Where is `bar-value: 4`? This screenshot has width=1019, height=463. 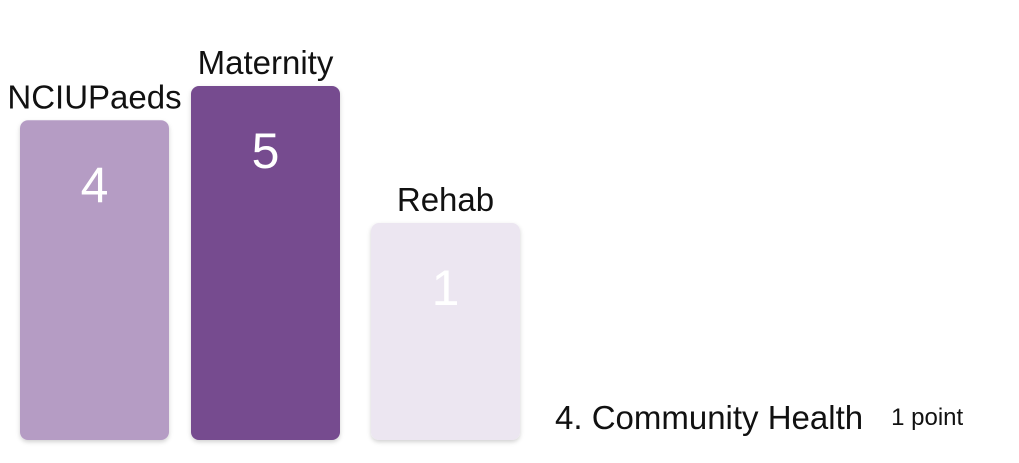
bar-value: 4 is located at coordinates (95, 185).